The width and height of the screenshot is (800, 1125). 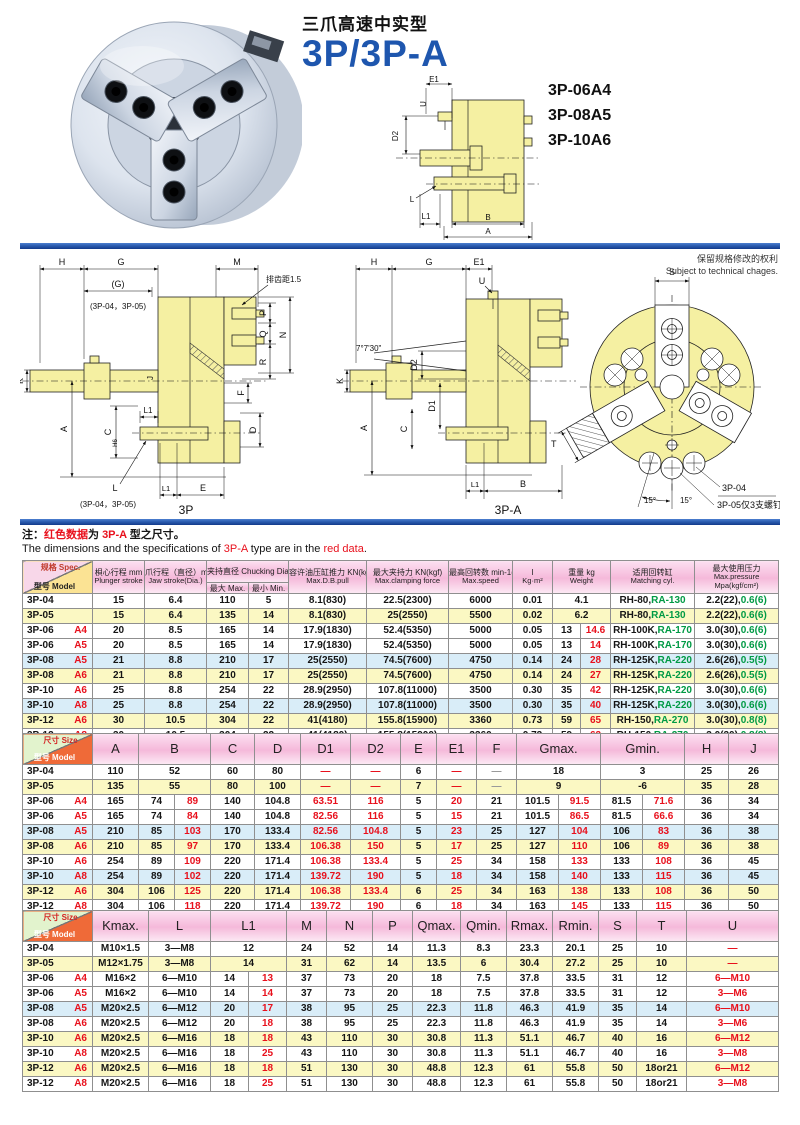 I want to click on data-cell: 51, so click(x=306, y=1084).